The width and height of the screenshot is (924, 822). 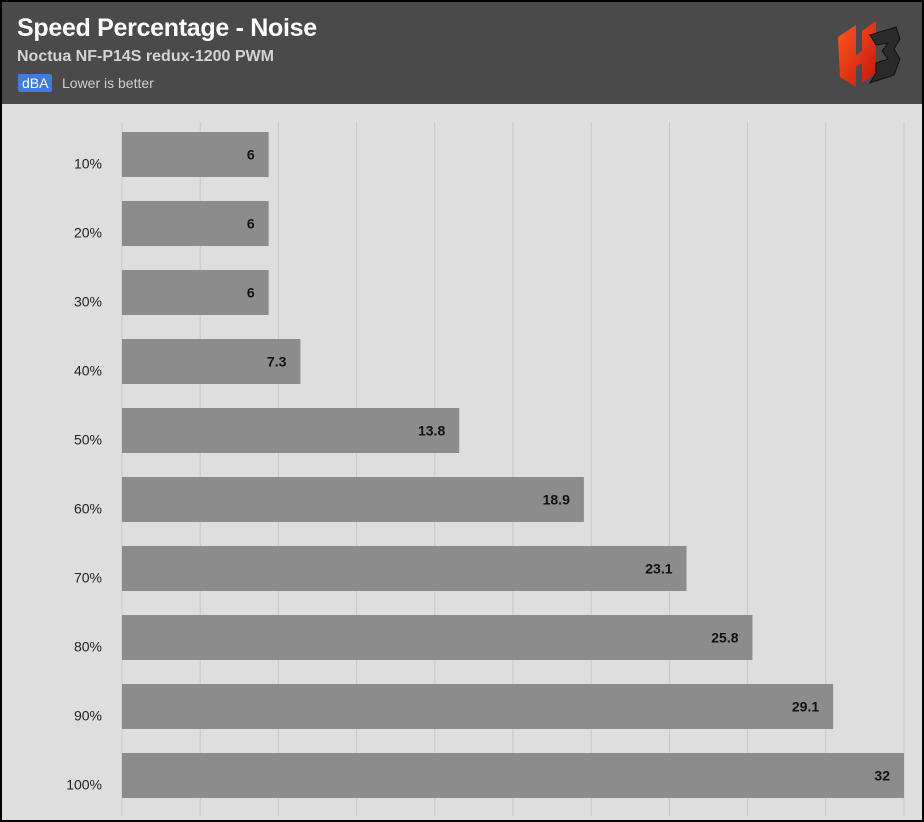 What do you see at coordinates (353, 499) in the screenshot?
I see `bar-60pct` at bounding box center [353, 499].